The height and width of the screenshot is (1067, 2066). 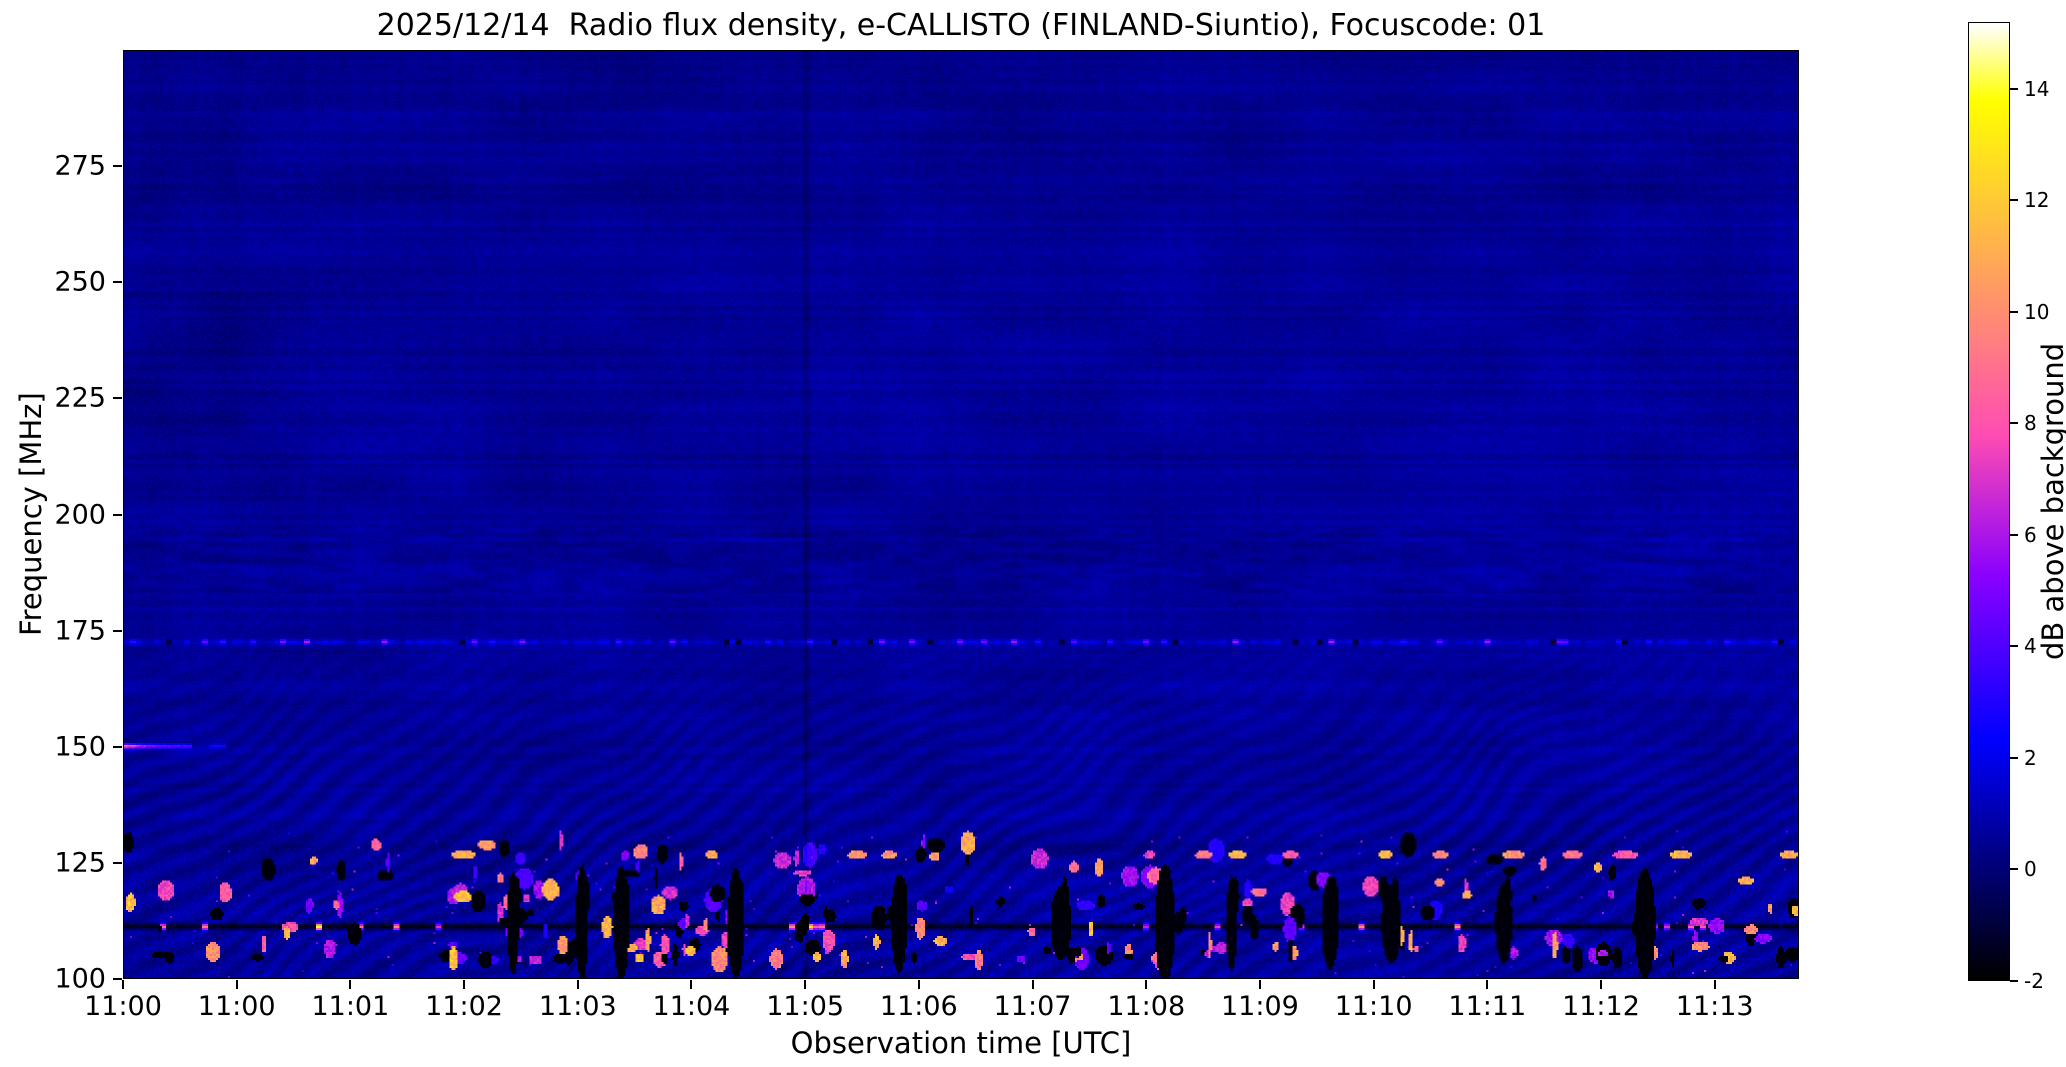 What do you see at coordinates (80, 166) in the screenshot?
I see `y-tick-label: 275` at bounding box center [80, 166].